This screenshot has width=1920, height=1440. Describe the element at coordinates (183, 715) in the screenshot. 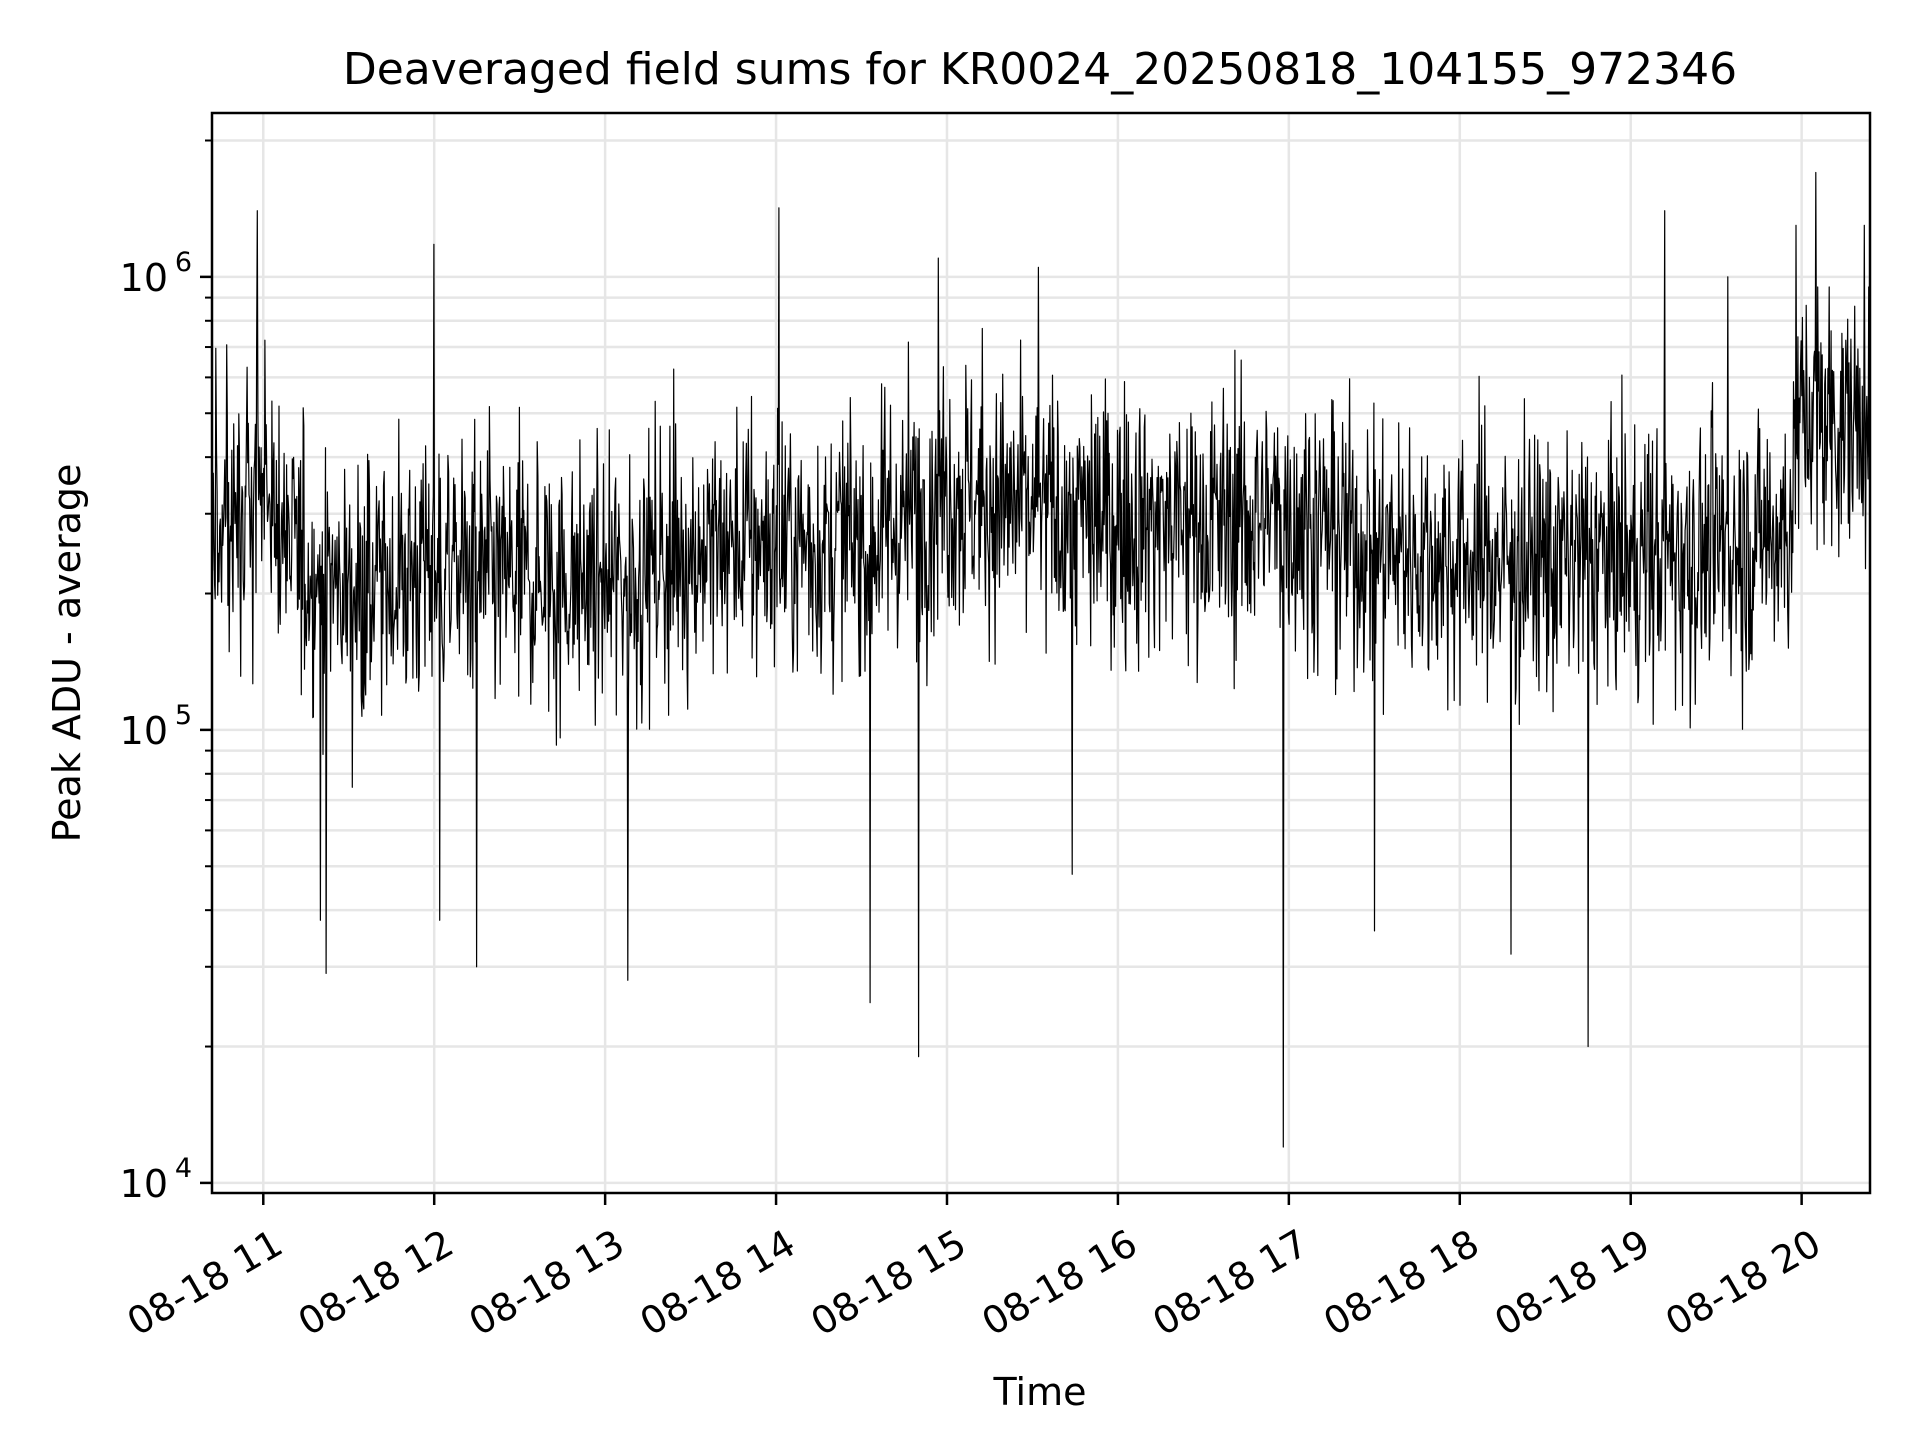

I see `y-tick-exponent: 5` at that location.